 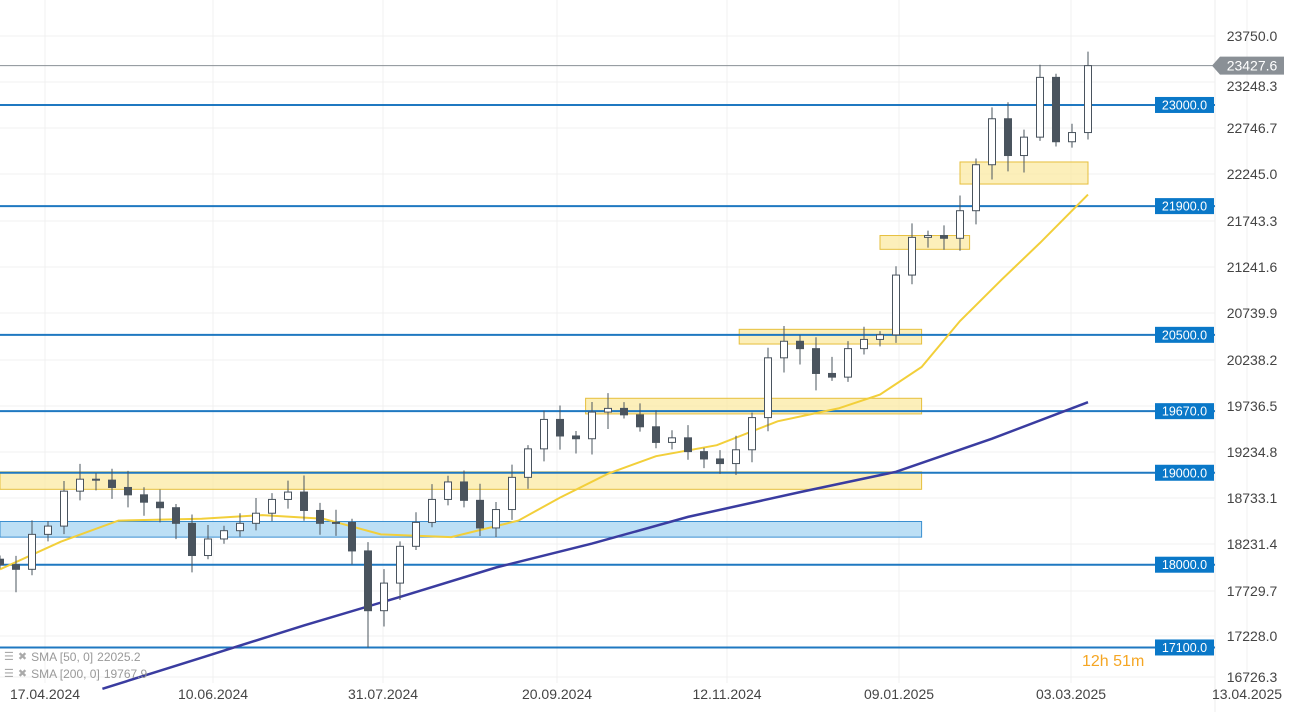 What do you see at coordinates (1248, 65) in the screenshot?
I see `last-price-tag` at bounding box center [1248, 65].